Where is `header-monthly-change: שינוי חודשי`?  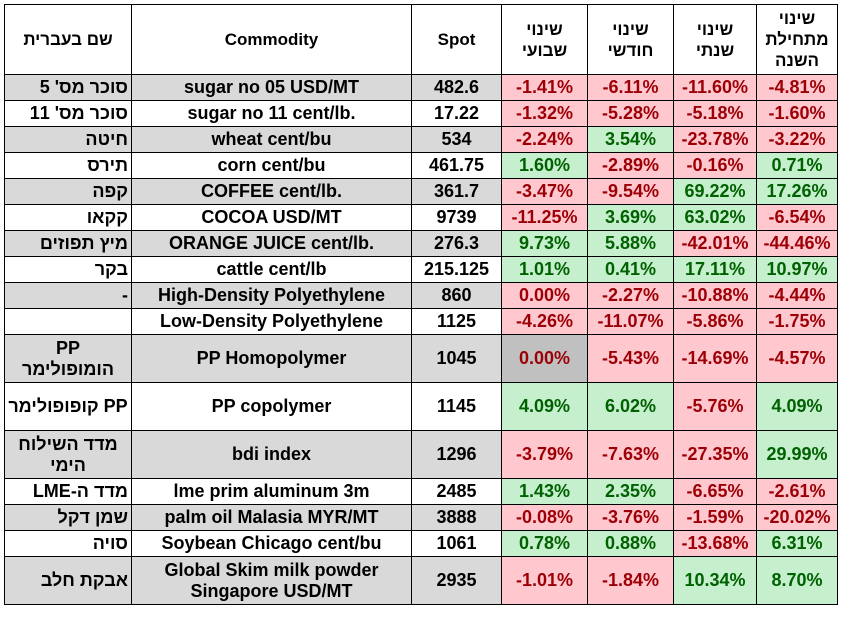 header-monthly-change: שינוי חודשי is located at coordinates (630, 39).